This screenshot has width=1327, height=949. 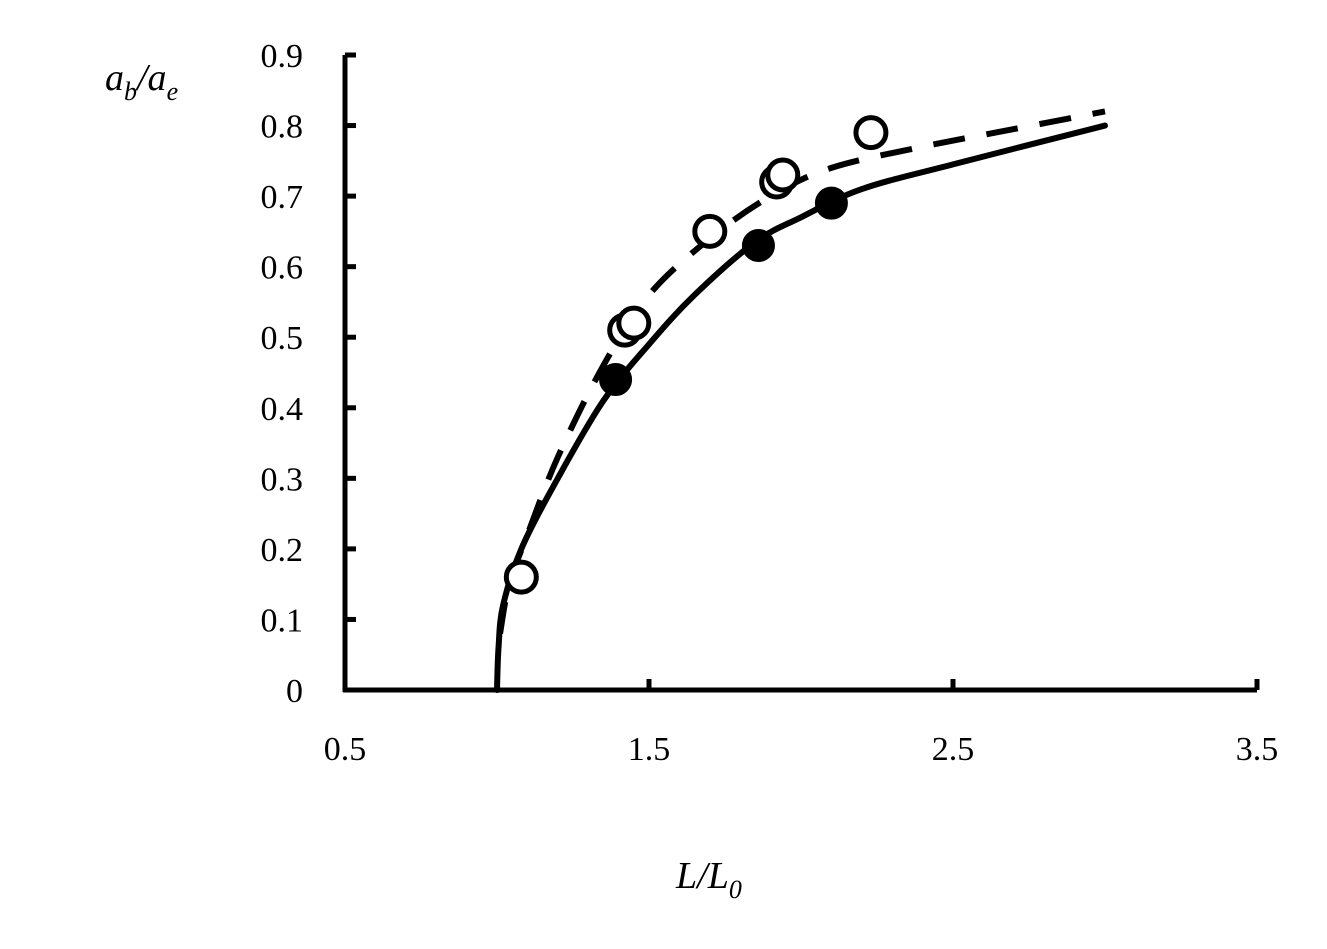 I want to click on y-tick-label: 0, so click(x=294, y=691).